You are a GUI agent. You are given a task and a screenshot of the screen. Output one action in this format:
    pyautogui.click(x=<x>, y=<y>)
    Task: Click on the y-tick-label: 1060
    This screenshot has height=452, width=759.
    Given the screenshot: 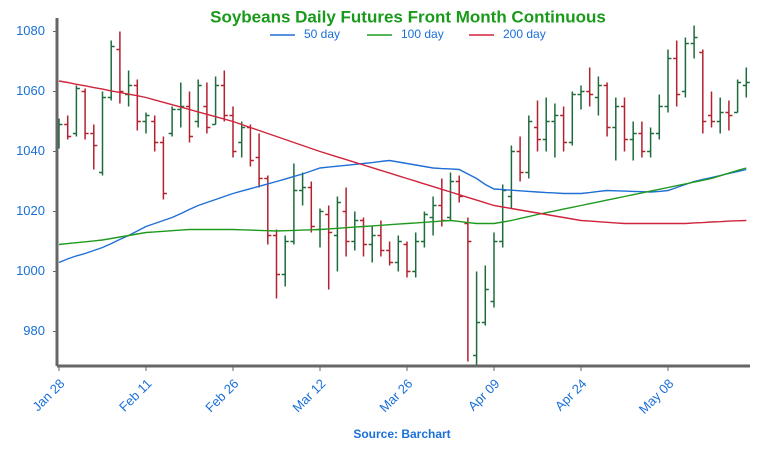 What is the action you would take?
    pyautogui.click(x=30, y=90)
    